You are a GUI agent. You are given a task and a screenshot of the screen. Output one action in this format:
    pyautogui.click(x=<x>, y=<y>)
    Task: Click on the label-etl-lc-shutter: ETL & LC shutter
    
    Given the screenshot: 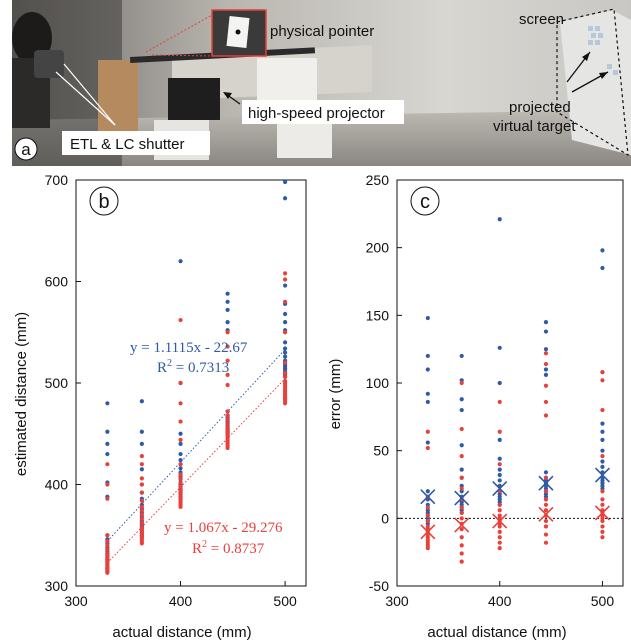 What is the action you would take?
    pyautogui.click(x=127, y=144)
    